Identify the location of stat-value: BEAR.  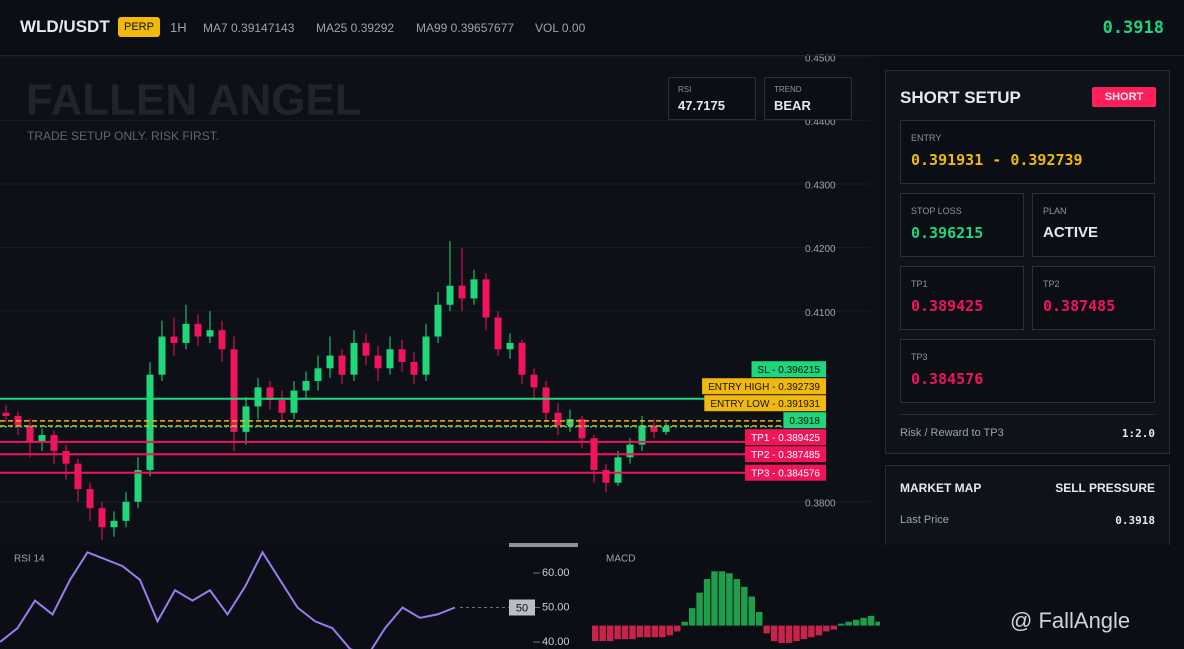
(792, 105).